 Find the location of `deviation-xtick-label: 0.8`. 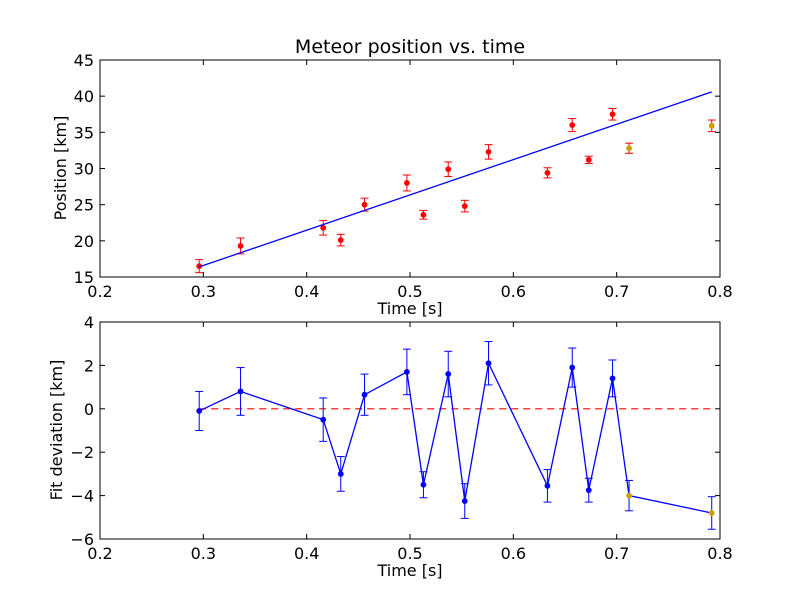

deviation-xtick-label: 0.8 is located at coordinates (719, 553).